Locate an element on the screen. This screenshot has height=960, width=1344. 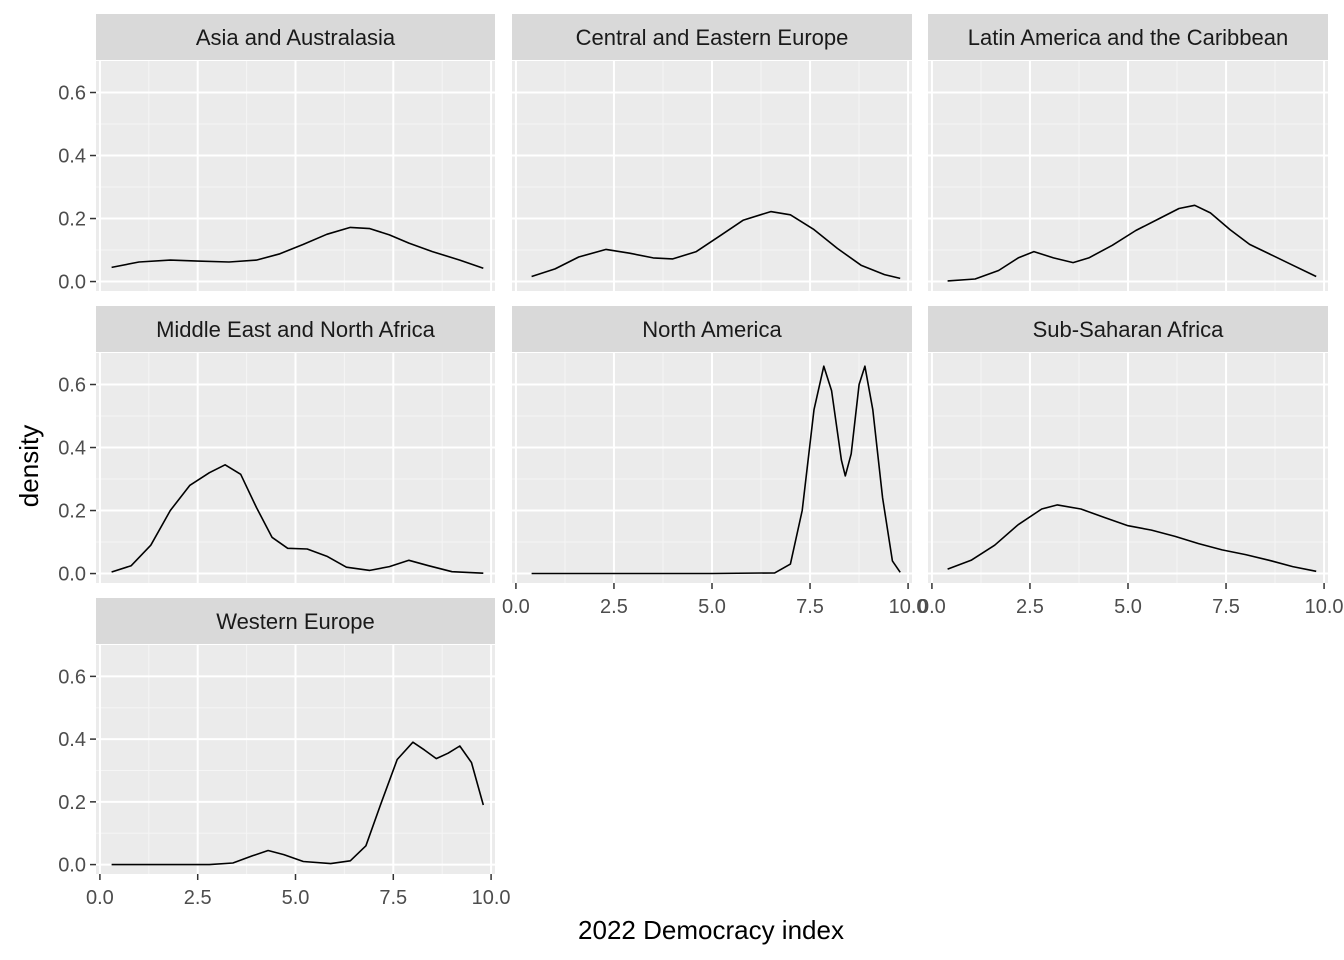
density-line-western-europe is located at coordinates (298, 803).